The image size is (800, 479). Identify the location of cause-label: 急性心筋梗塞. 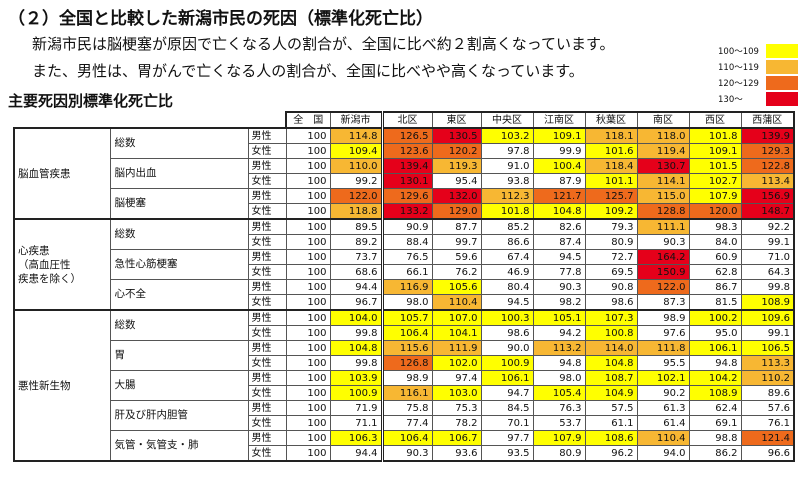
(179, 264).